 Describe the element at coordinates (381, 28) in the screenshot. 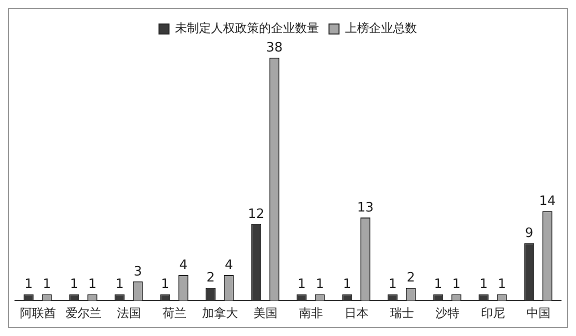

I see `legend-label: 上榜企业总数` at that location.